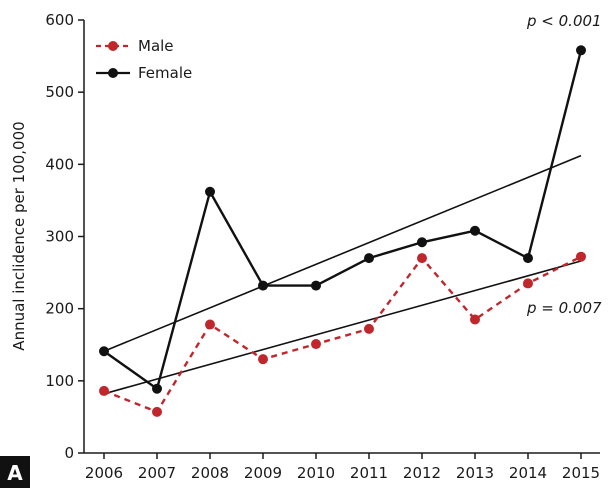 The width and height of the screenshot is (611, 488). What do you see at coordinates (59, 381) in the screenshot?
I see `y-tick-label: 100` at bounding box center [59, 381].